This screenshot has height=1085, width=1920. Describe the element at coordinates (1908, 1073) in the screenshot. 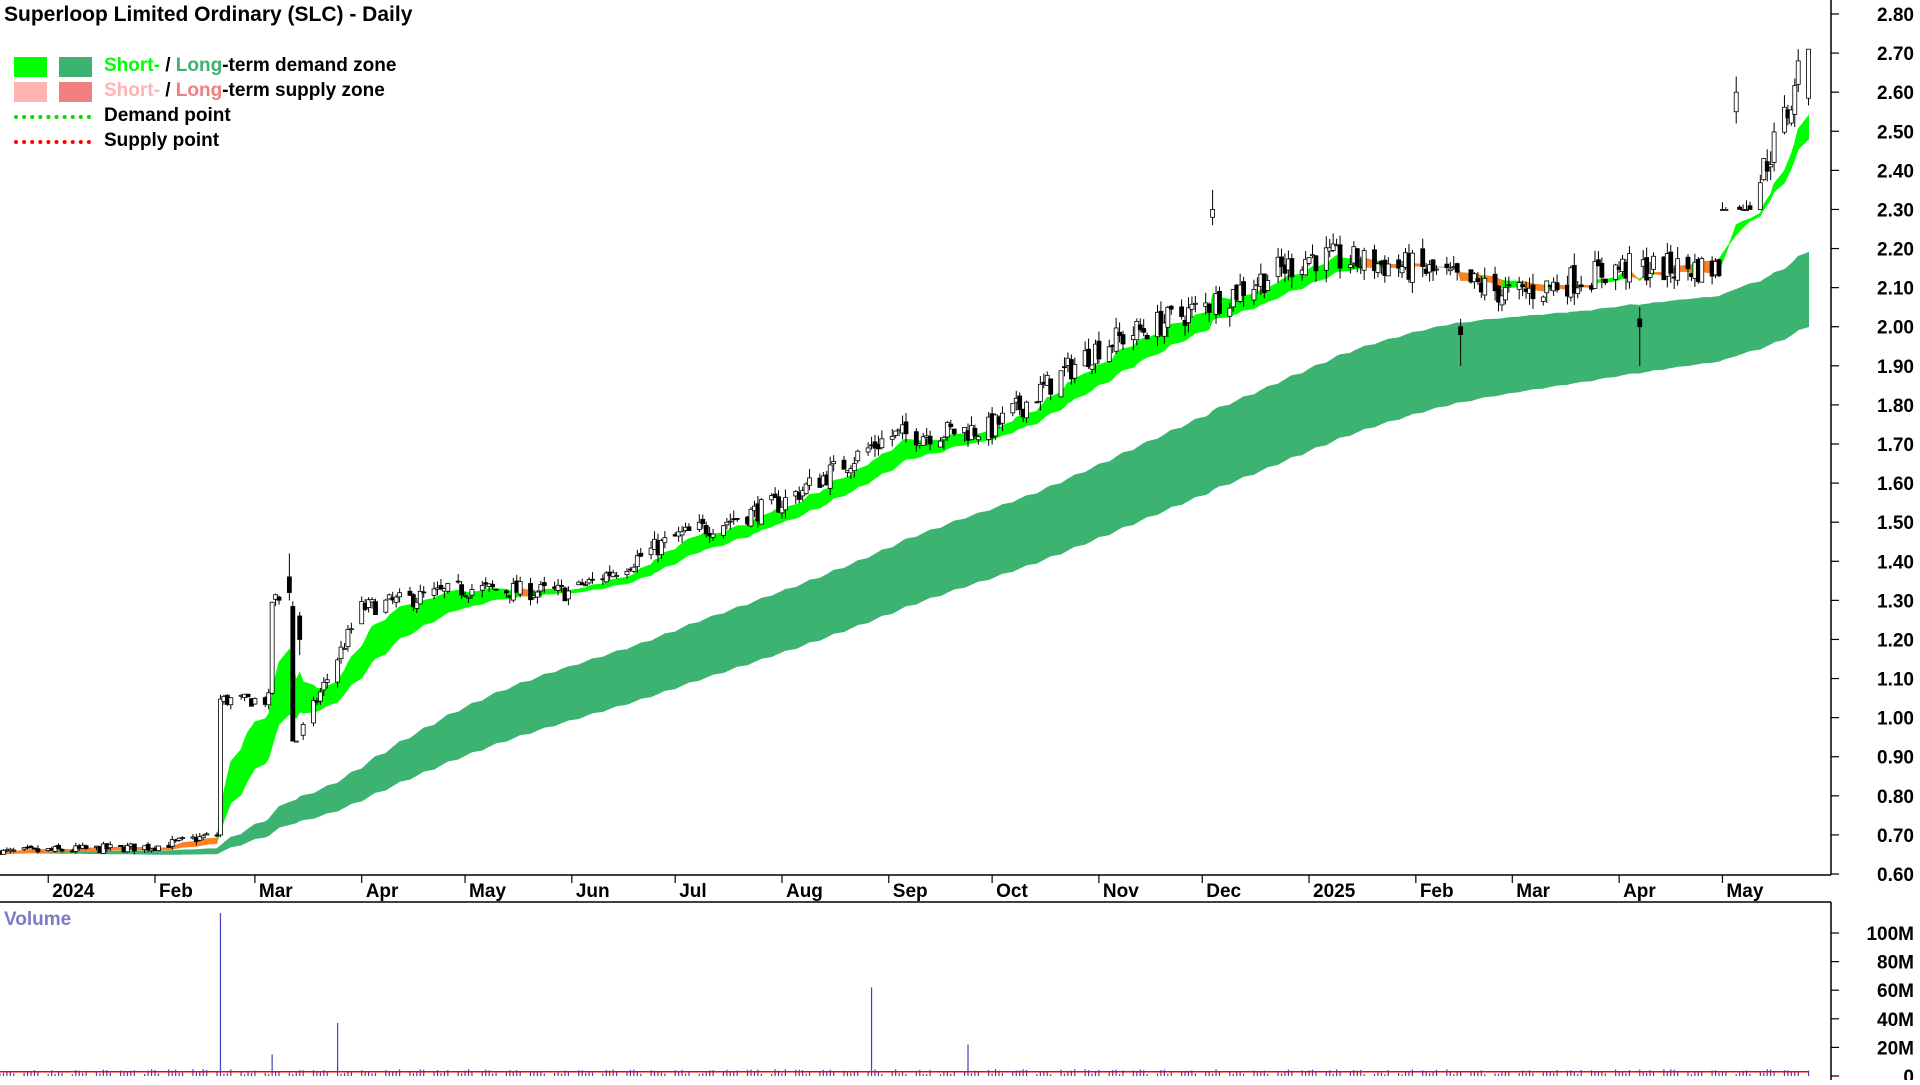

I see `volume-tick-label: 0` at that location.